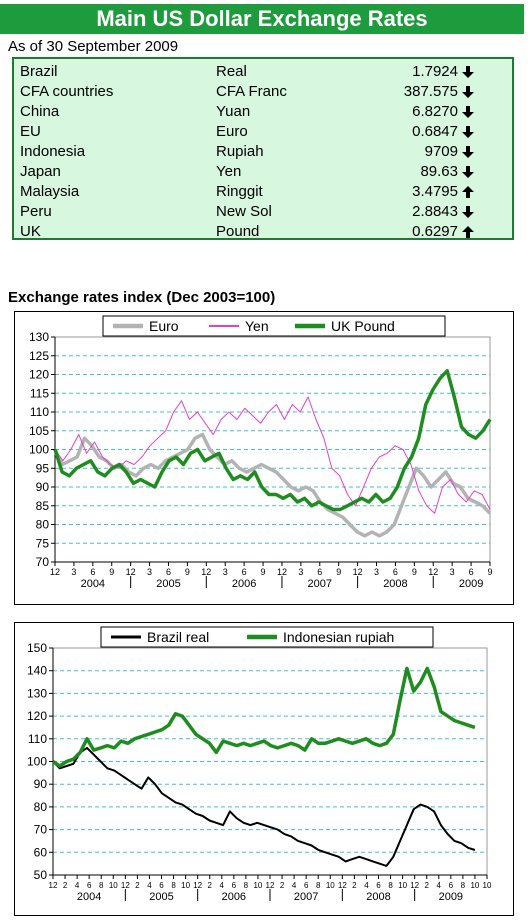 Image resolution: width=528 pixels, height=922 pixels. Describe the element at coordinates (239, 191) in the screenshot. I see `rate-currency: Ringgit` at that location.